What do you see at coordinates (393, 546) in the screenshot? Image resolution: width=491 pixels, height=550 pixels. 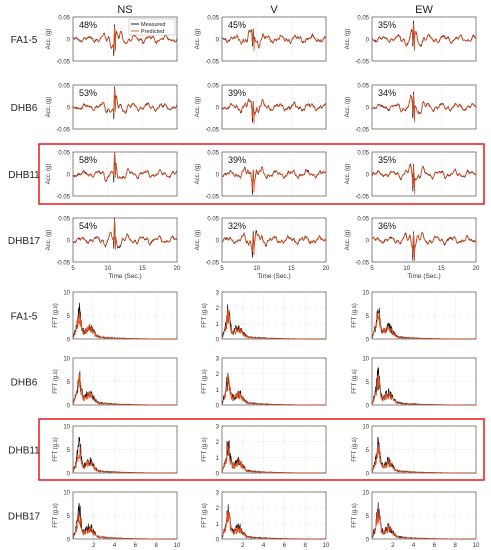 I see `x-tick-label: 2` at bounding box center [393, 546].